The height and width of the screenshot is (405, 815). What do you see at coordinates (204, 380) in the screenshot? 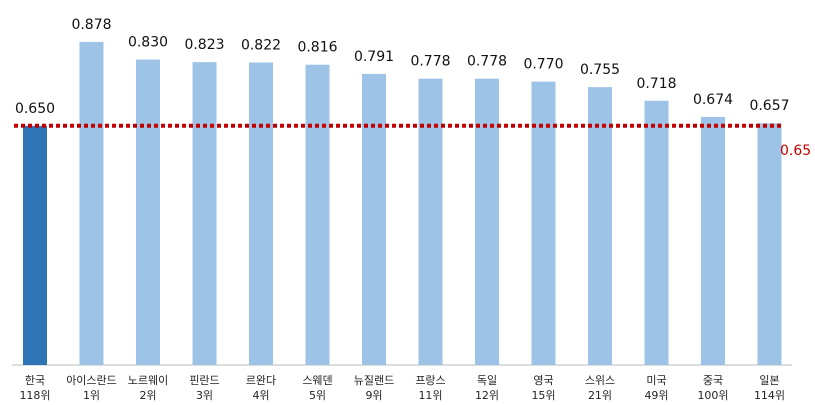
I see `x-tick-label: 핀란드` at bounding box center [204, 380].